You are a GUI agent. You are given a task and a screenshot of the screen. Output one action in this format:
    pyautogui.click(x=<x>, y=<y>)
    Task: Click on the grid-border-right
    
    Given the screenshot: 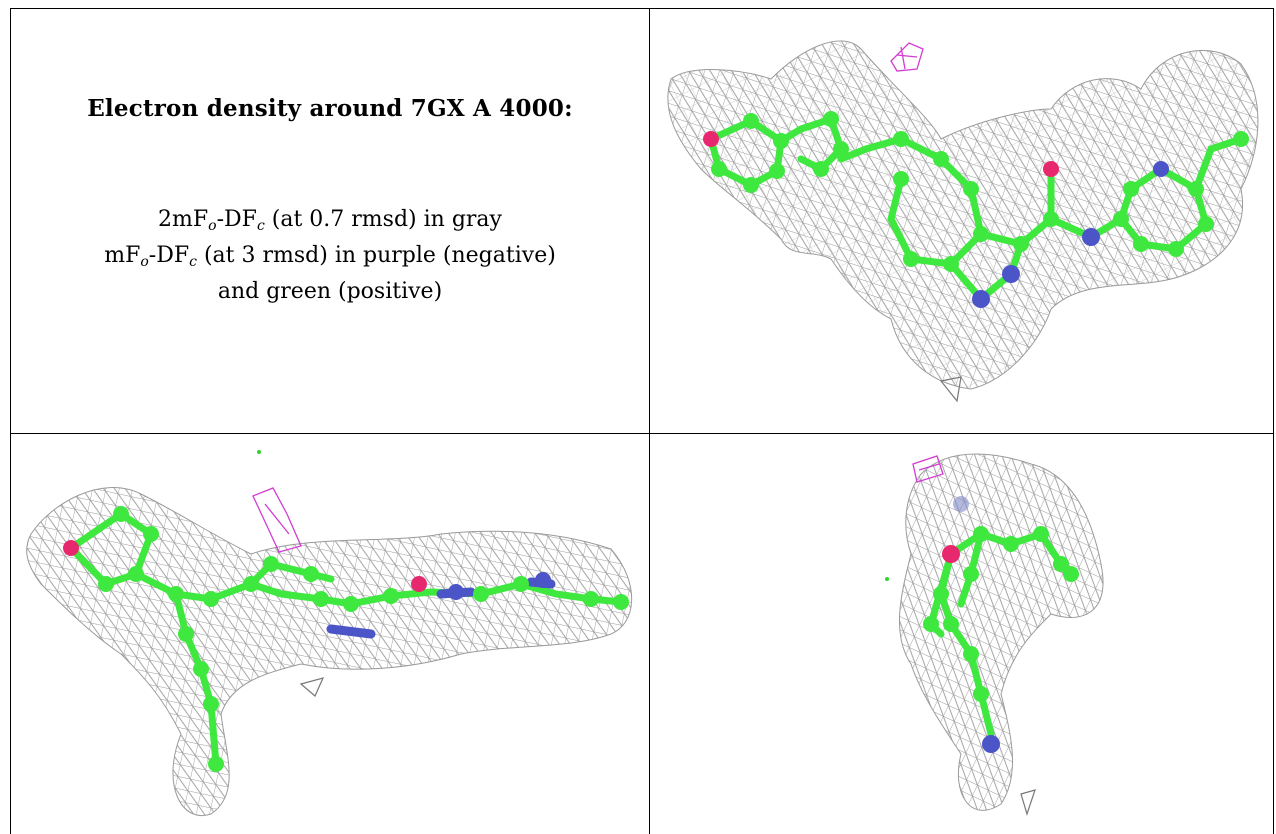 What is the action you would take?
    pyautogui.click(x=1273, y=421)
    